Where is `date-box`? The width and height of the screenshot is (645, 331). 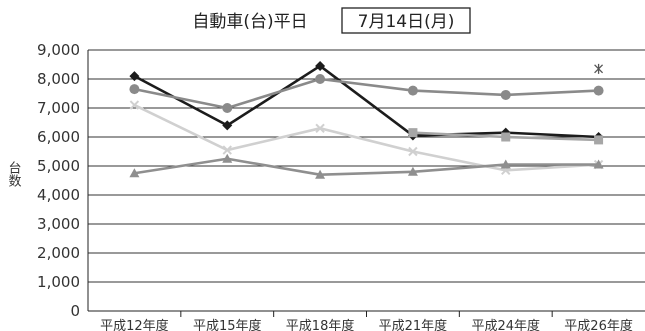 date-box is located at coordinates (406, 20).